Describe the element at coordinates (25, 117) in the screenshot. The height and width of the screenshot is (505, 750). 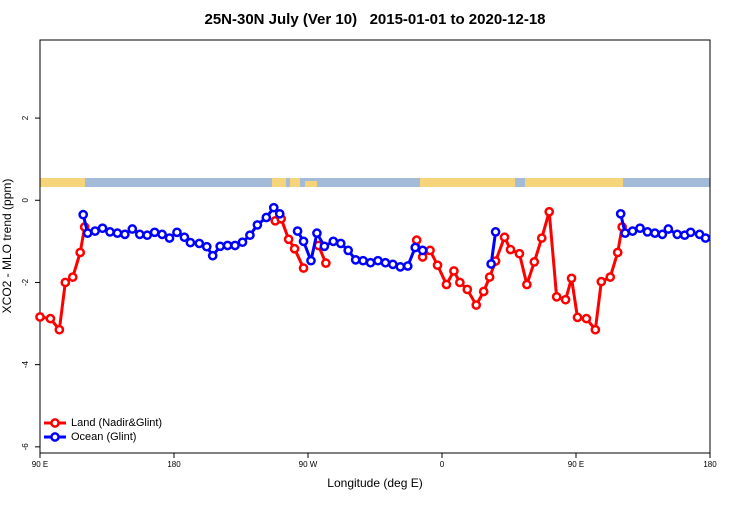
I see `y-tick-label: 2` at that location.